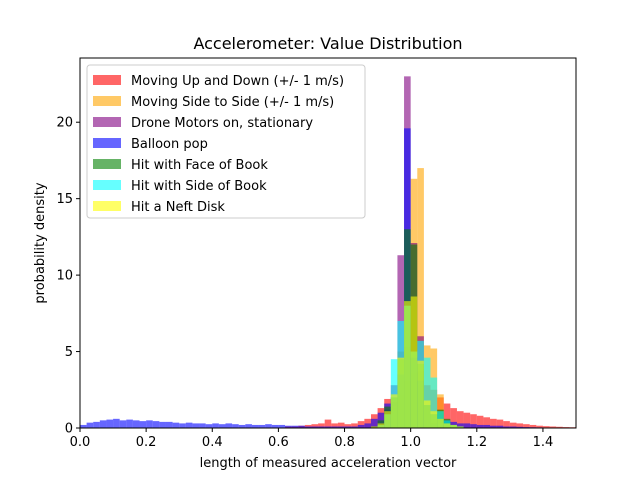 The width and height of the screenshot is (640, 480). I want to click on y-axis-label: probability density, so click(40, 242).